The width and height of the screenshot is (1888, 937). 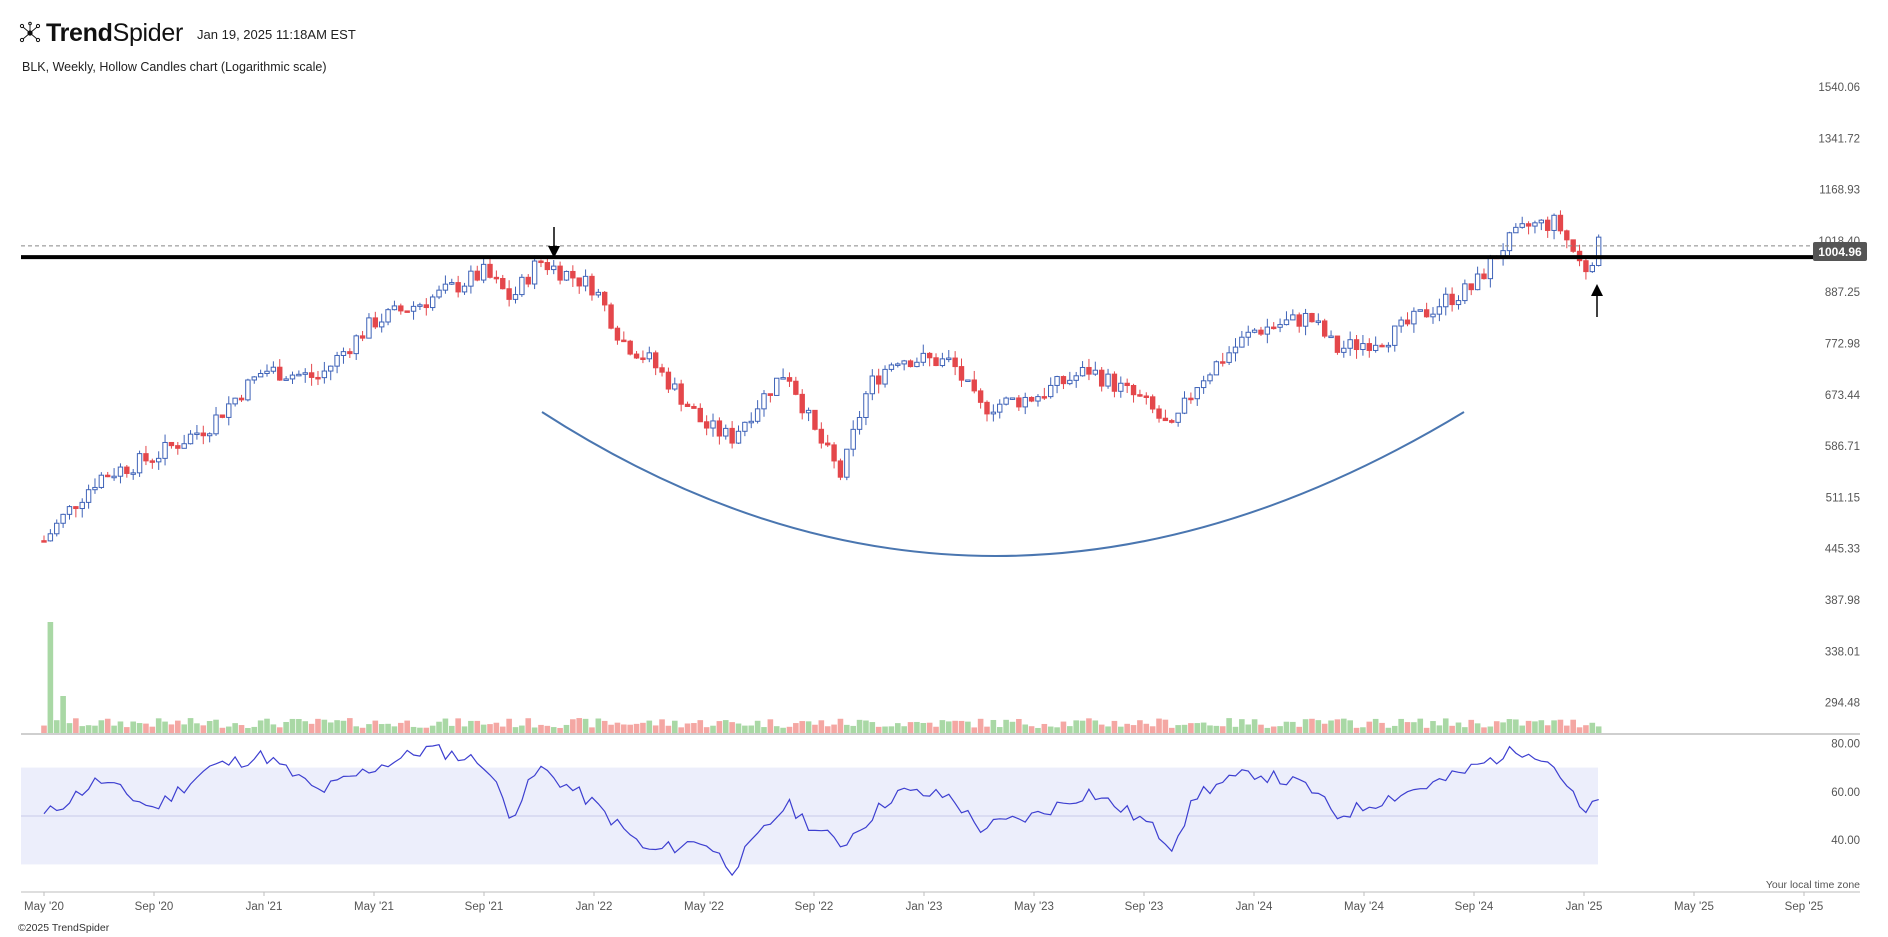 What do you see at coordinates (187, 33) in the screenshot?
I see `header: Trend Spider Jan 19, 2025 11:18AM EST` at bounding box center [187, 33].